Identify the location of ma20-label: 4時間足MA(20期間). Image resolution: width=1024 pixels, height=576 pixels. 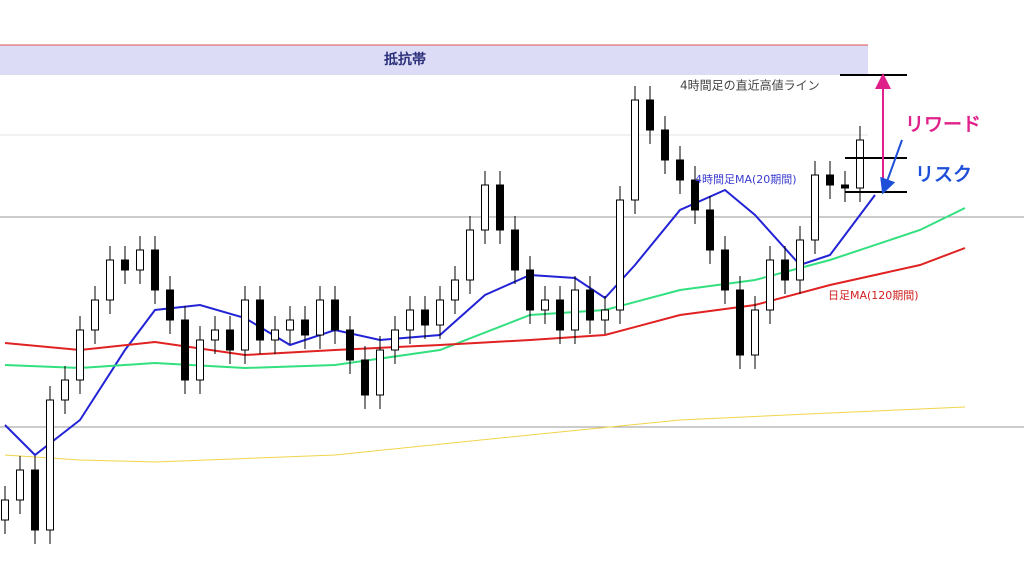
(746, 179).